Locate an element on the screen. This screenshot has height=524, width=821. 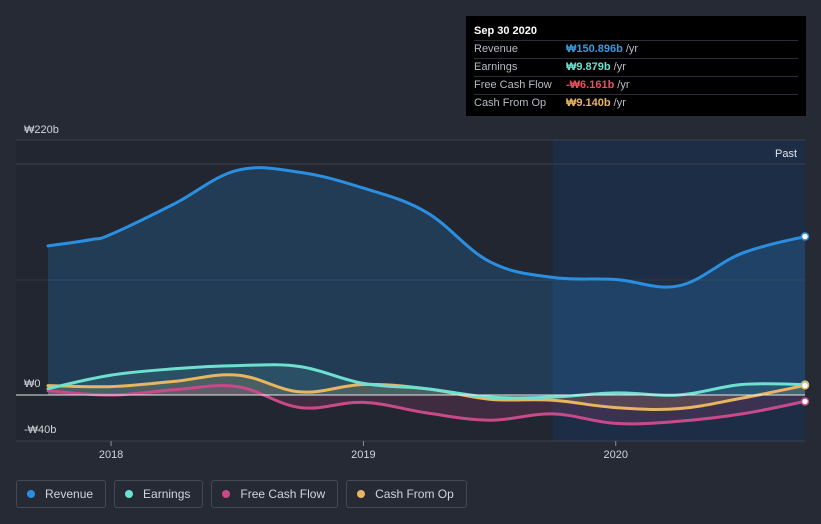
tooltip-row-revenue: Revenue ₩150.896b /yr is located at coordinates (636, 49).